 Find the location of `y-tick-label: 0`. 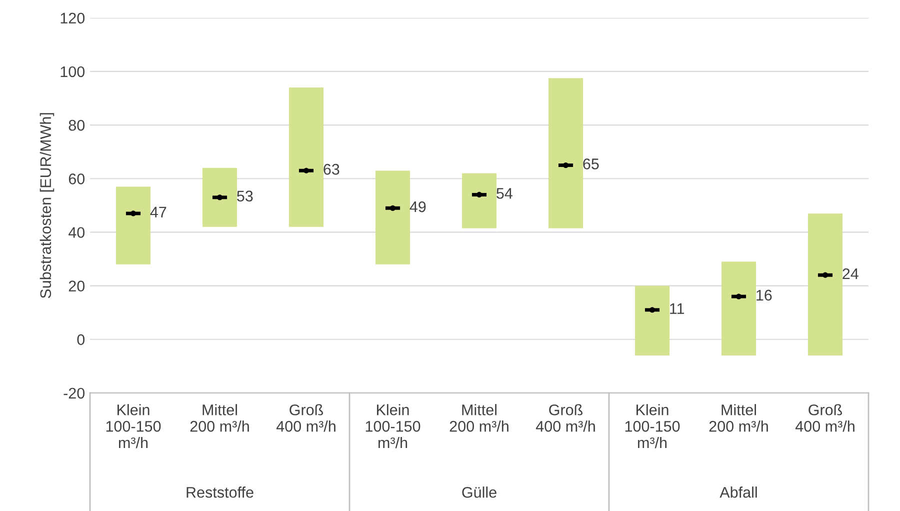

y-tick-label: 0 is located at coordinates (81, 340).